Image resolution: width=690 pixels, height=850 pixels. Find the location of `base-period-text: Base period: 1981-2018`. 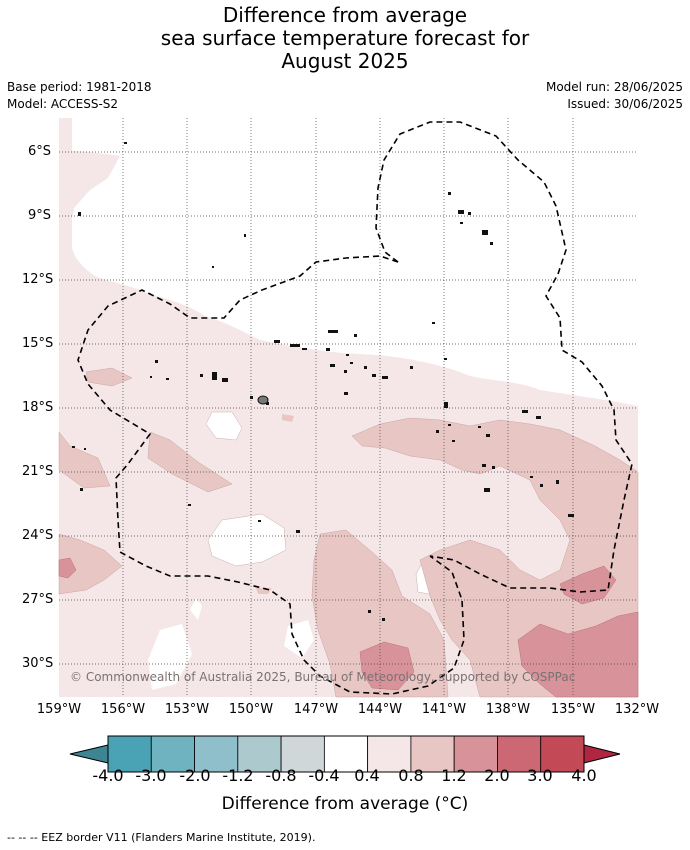

base-period-text: Base period: 1981-2018 is located at coordinates (79, 87).